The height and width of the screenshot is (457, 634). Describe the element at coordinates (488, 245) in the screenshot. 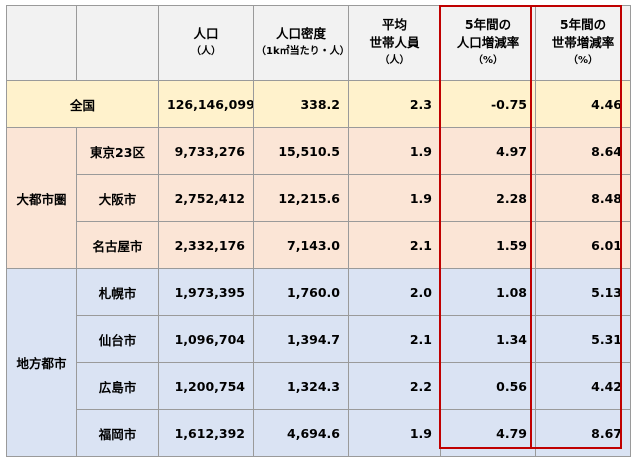

I see `pop-change-value: 1.59` at that location.